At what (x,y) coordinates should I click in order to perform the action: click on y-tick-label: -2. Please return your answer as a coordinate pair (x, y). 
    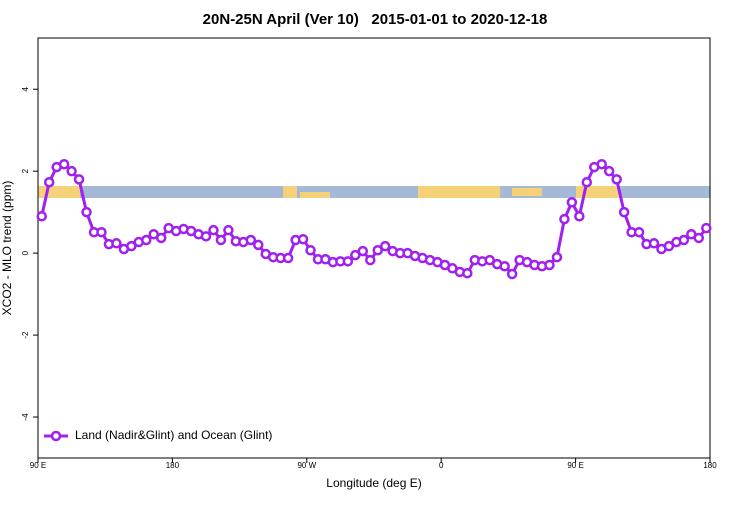
    Looking at the image, I should click on (25, 335).